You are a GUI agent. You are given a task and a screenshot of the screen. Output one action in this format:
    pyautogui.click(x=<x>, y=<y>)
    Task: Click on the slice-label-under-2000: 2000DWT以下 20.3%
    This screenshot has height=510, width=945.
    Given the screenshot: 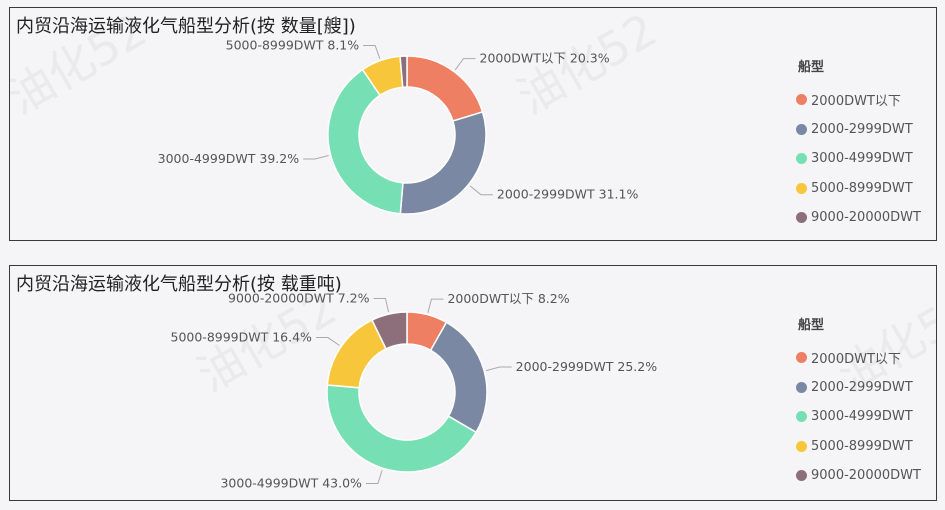 What is the action you would take?
    pyautogui.click(x=545, y=58)
    